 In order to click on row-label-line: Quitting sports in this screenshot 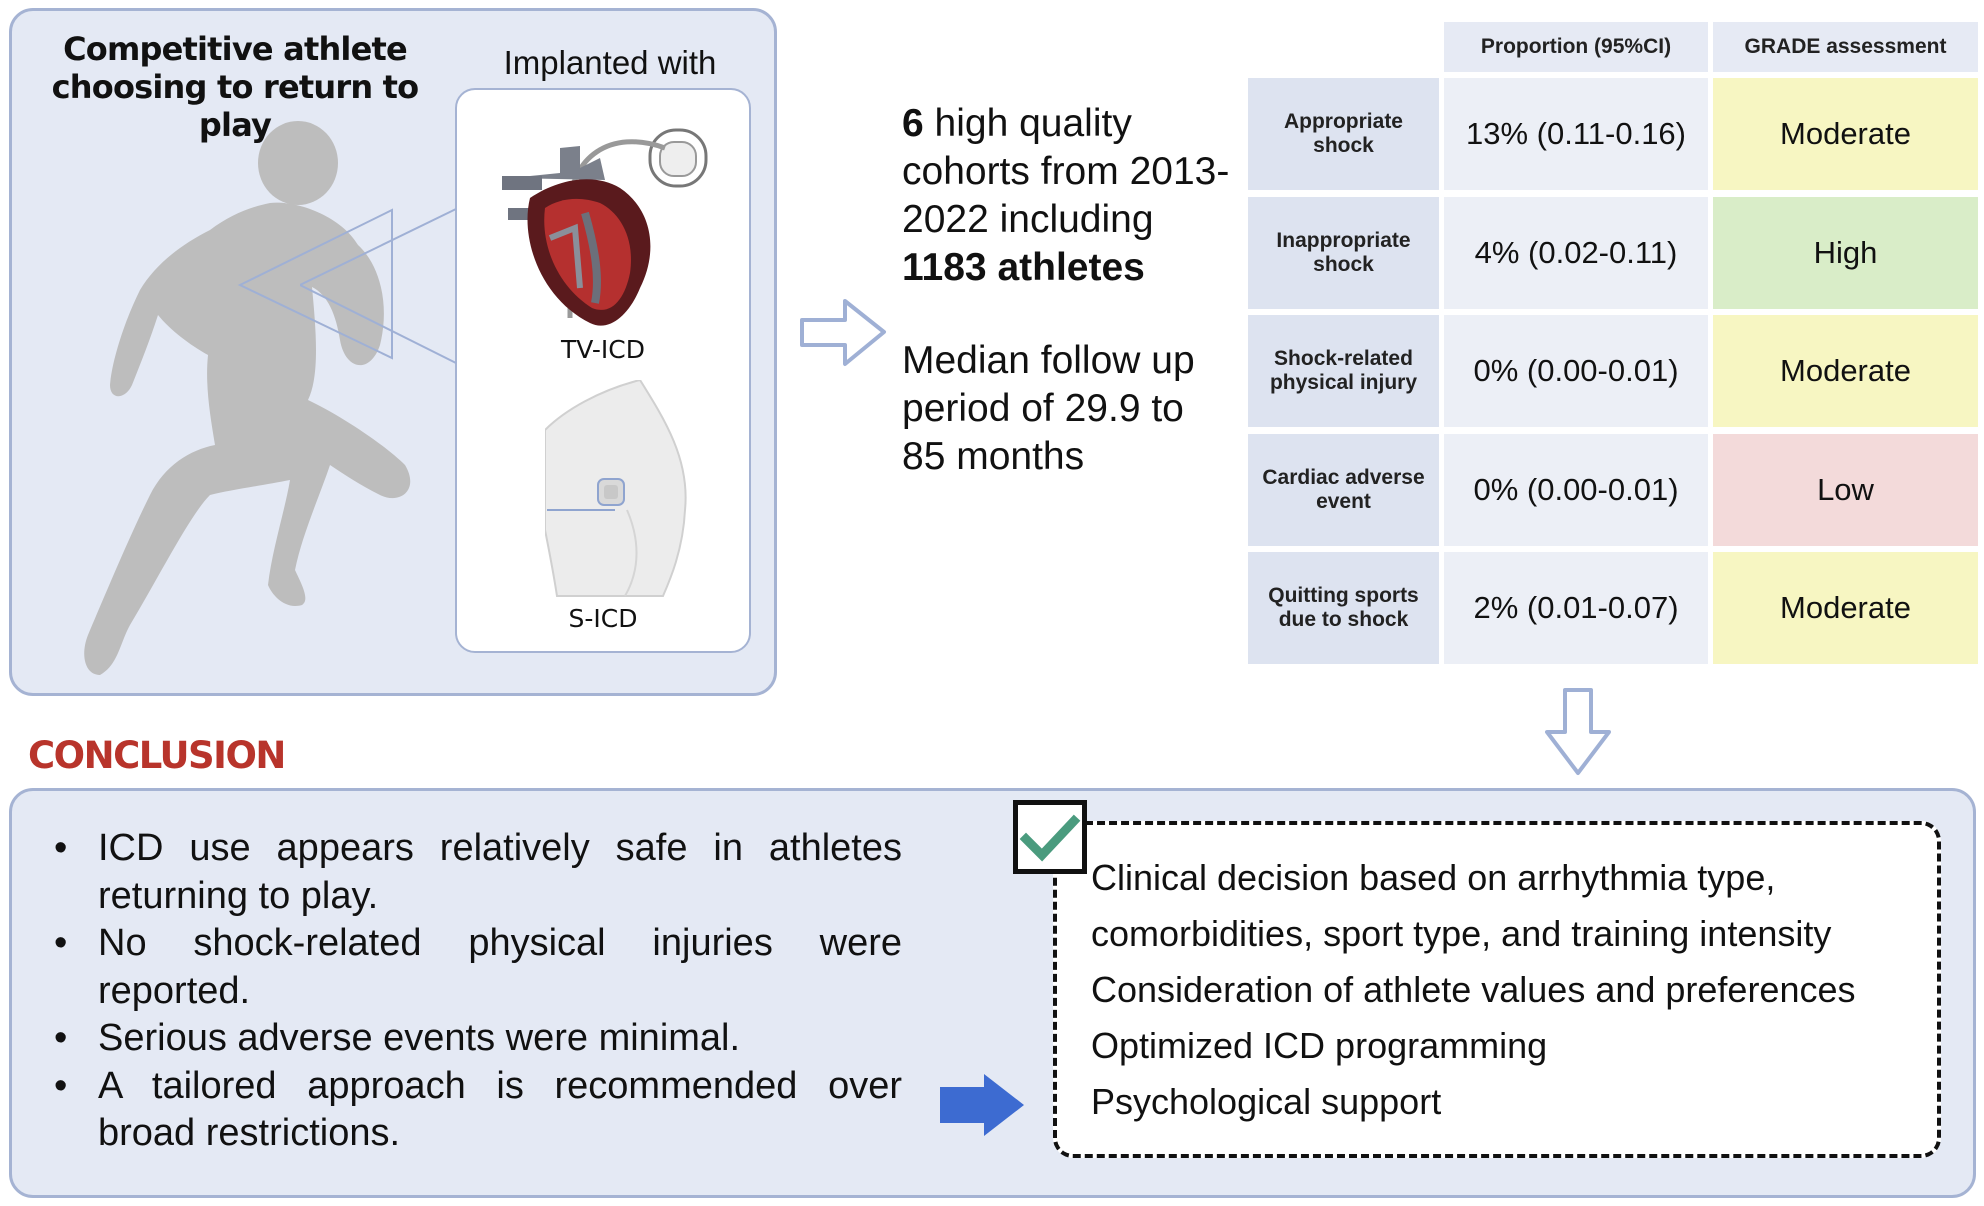, I will do `click(1343, 595)`.